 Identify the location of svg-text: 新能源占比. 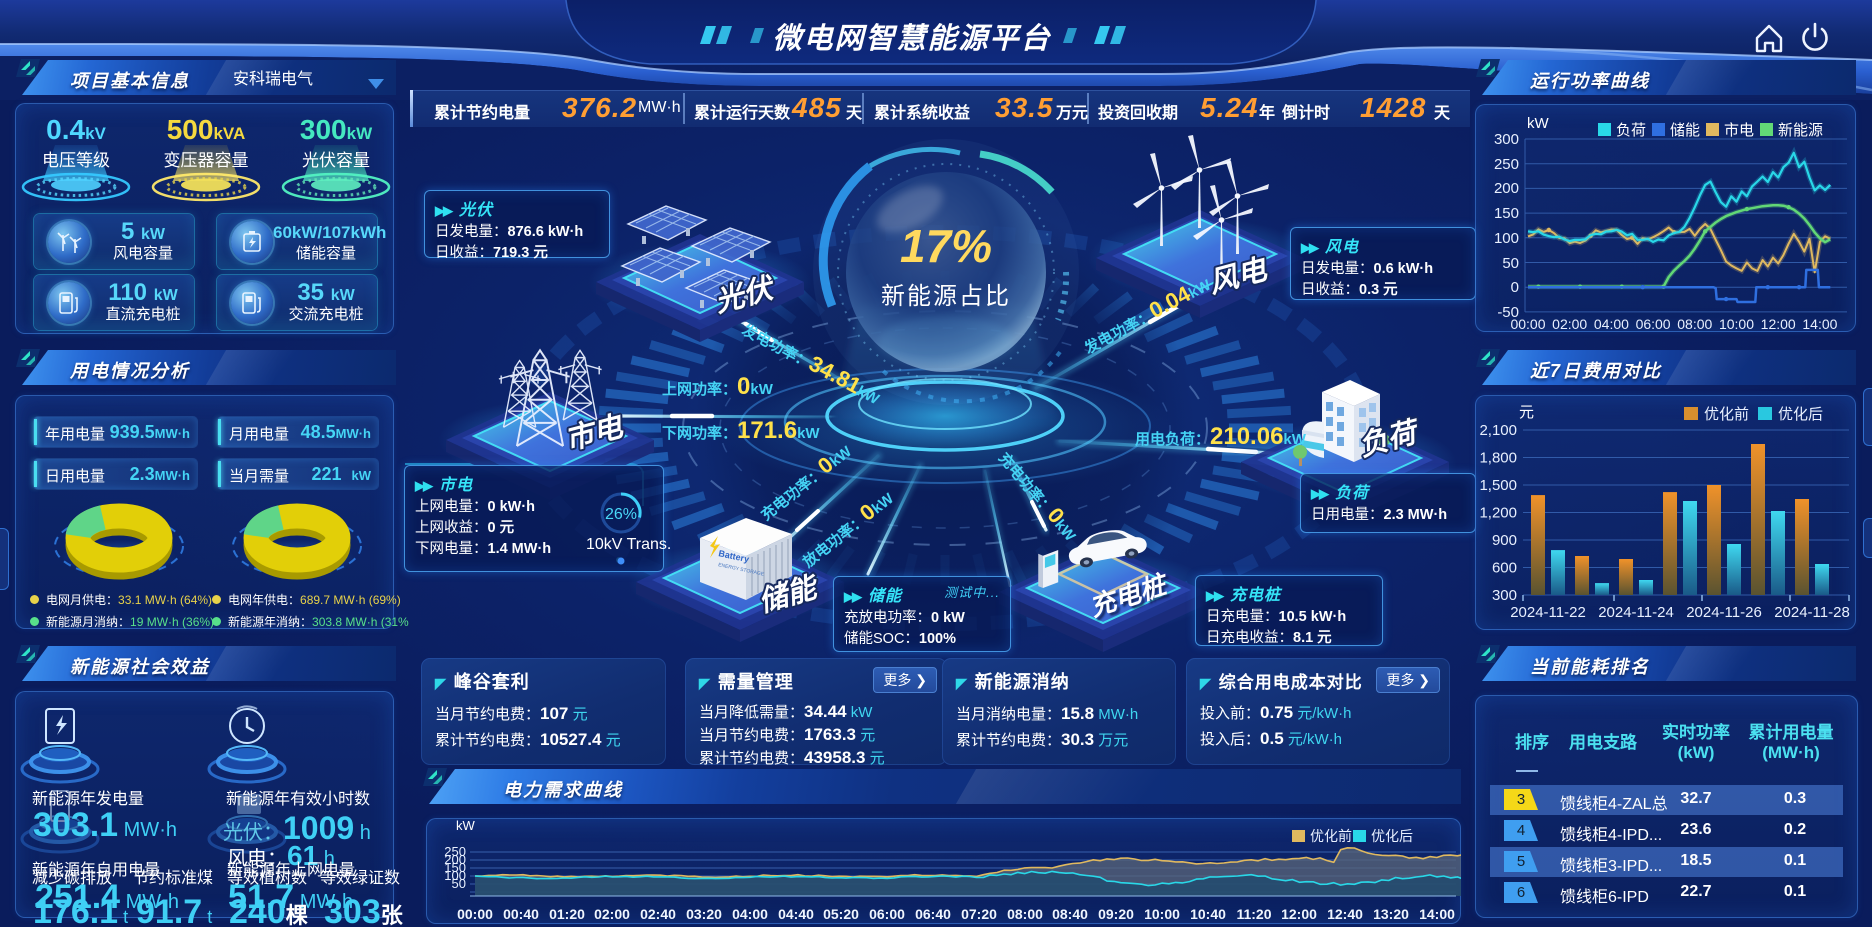
(946, 296).